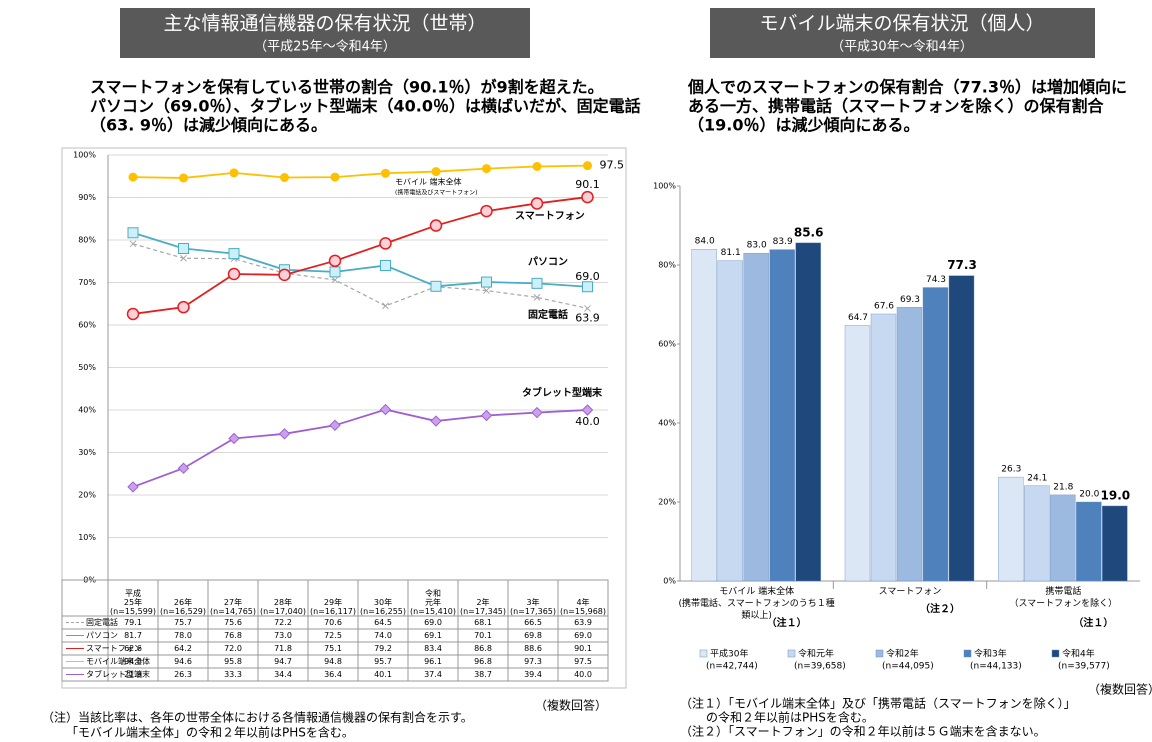 The image size is (1152, 742). I want to click on table-cell: 97.3, so click(533, 661).